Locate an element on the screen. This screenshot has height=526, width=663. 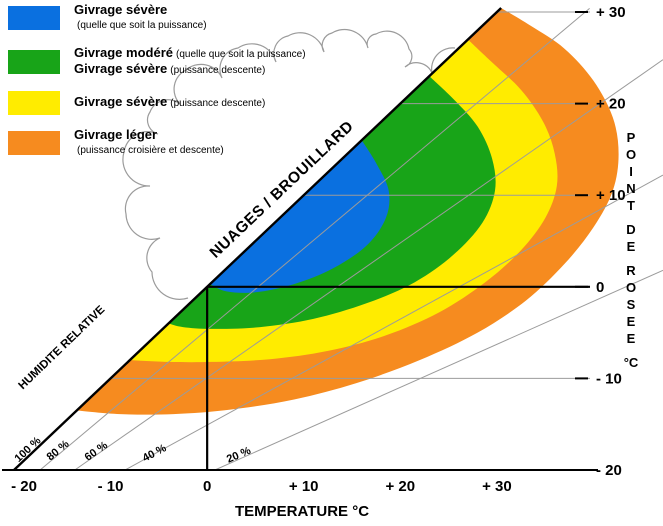
legend-line: (quelle que soit la puissance) is located at coordinates (140, 25).